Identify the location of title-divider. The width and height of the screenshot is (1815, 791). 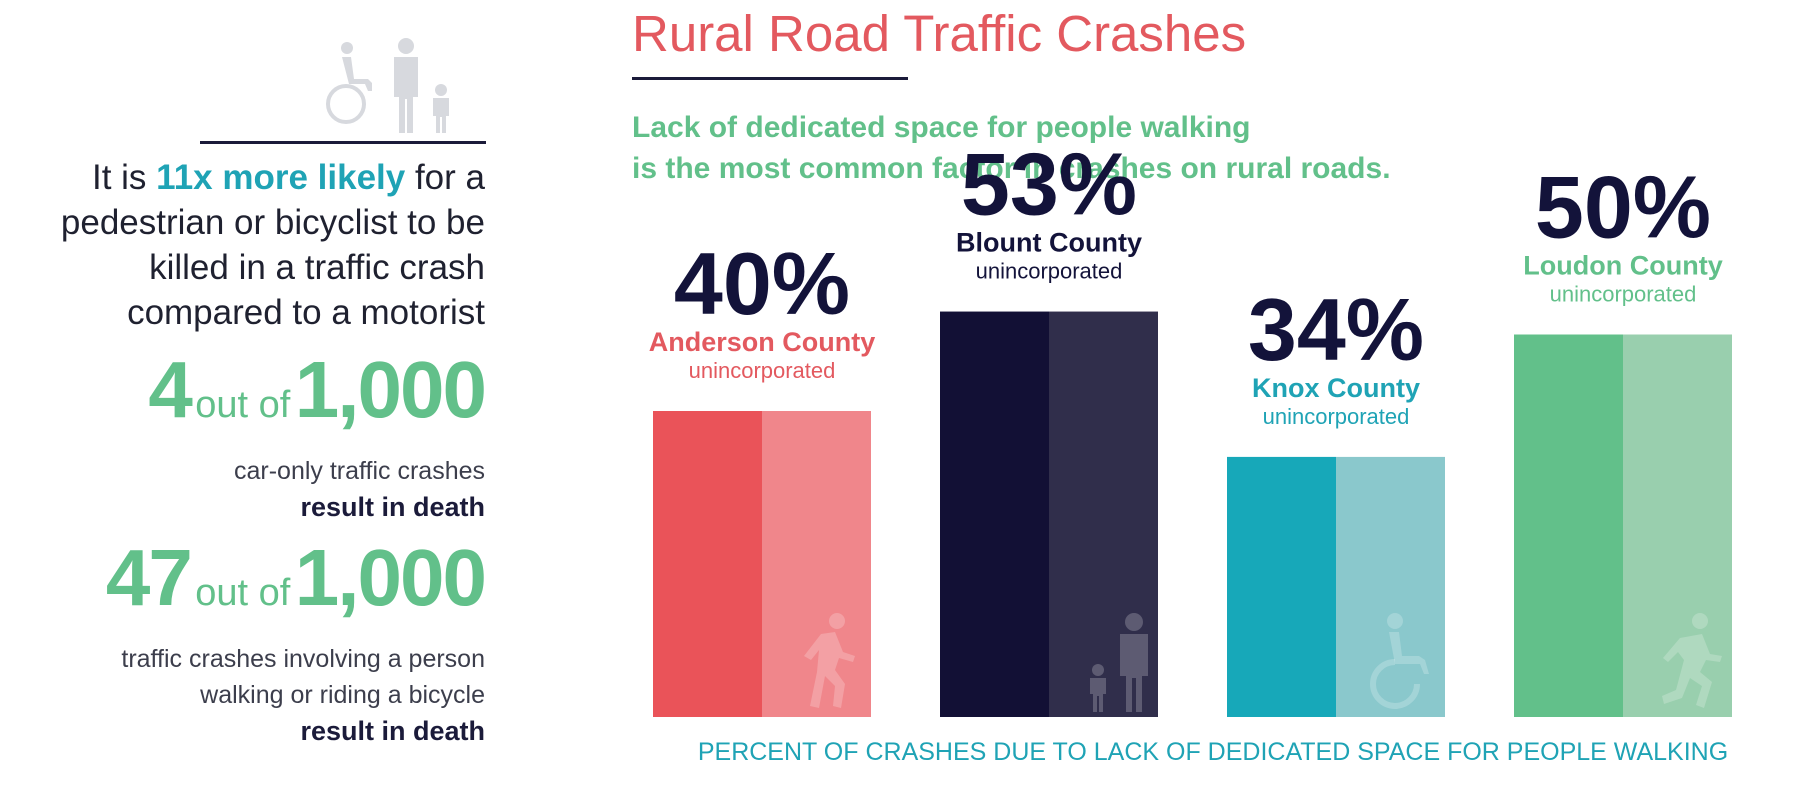
(770, 78).